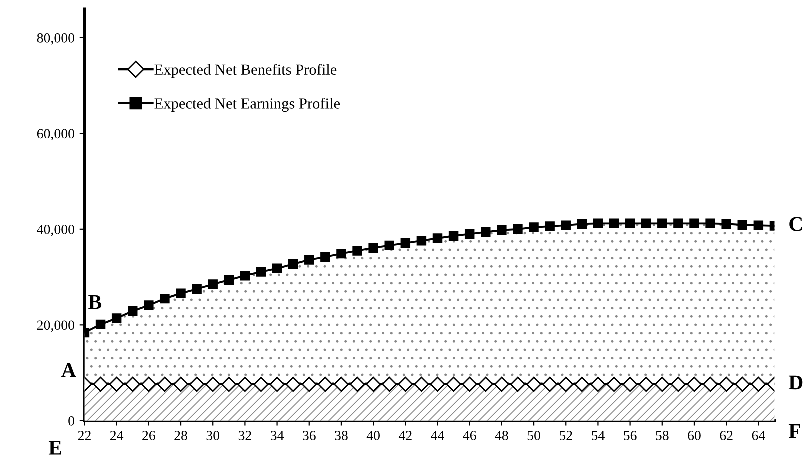  I want to click on x-tick-label: 32, so click(245, 435).